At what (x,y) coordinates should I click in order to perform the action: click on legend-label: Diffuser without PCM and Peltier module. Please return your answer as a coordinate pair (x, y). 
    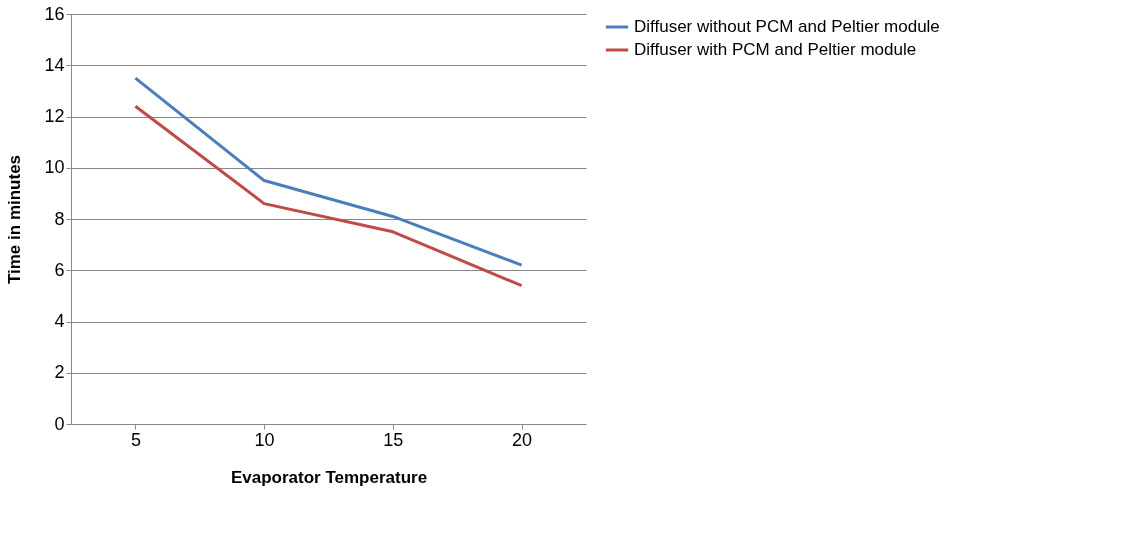
    Looking at the image, I should click on (787, 26).